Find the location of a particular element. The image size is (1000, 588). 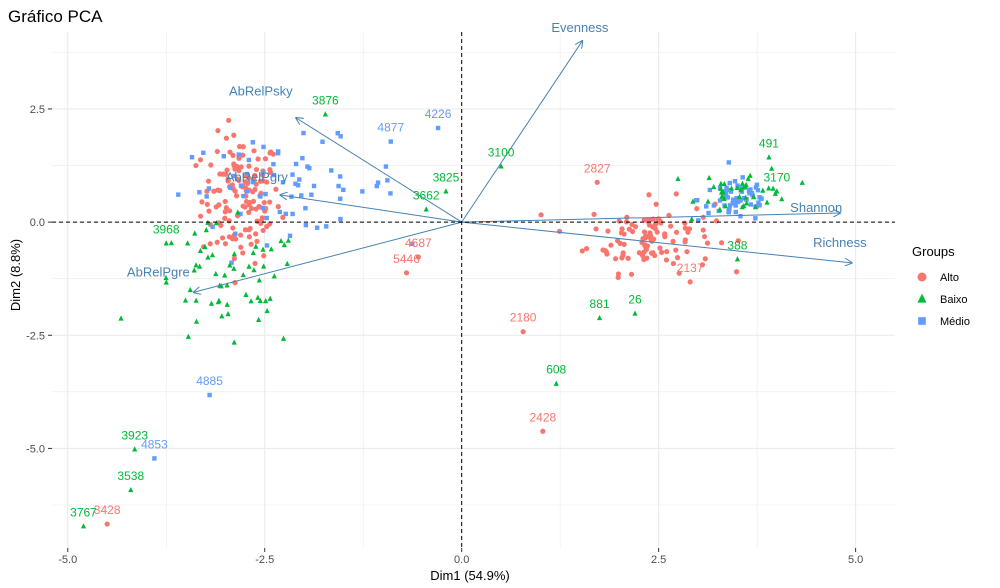

legend: Groups Alto Baixo Médio is located at coordinates (941, 286).